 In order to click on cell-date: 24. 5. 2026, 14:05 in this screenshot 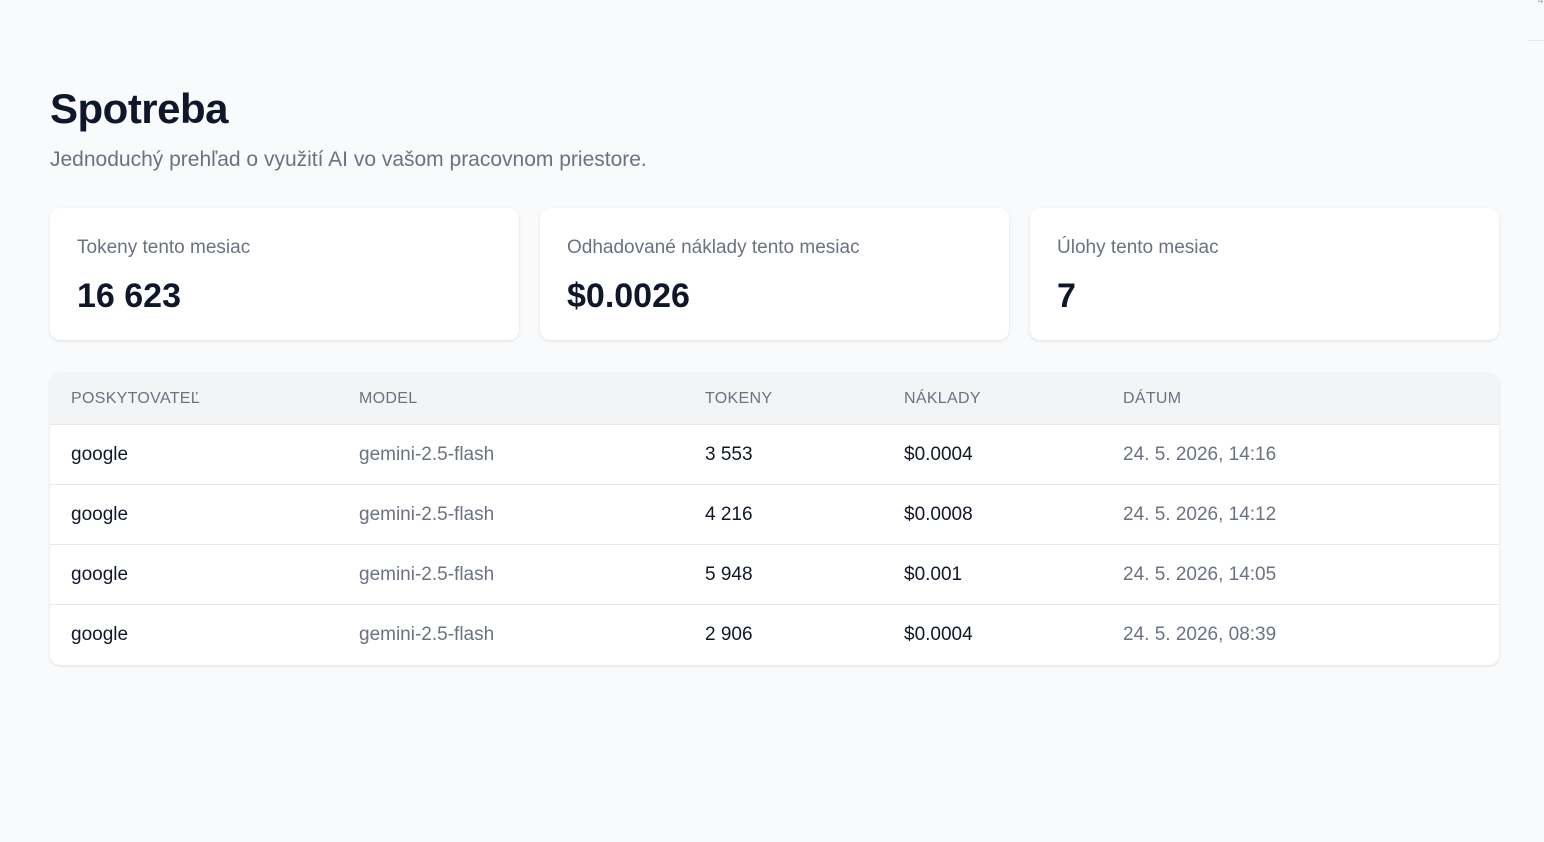, I will do `click(1200, 574)`.